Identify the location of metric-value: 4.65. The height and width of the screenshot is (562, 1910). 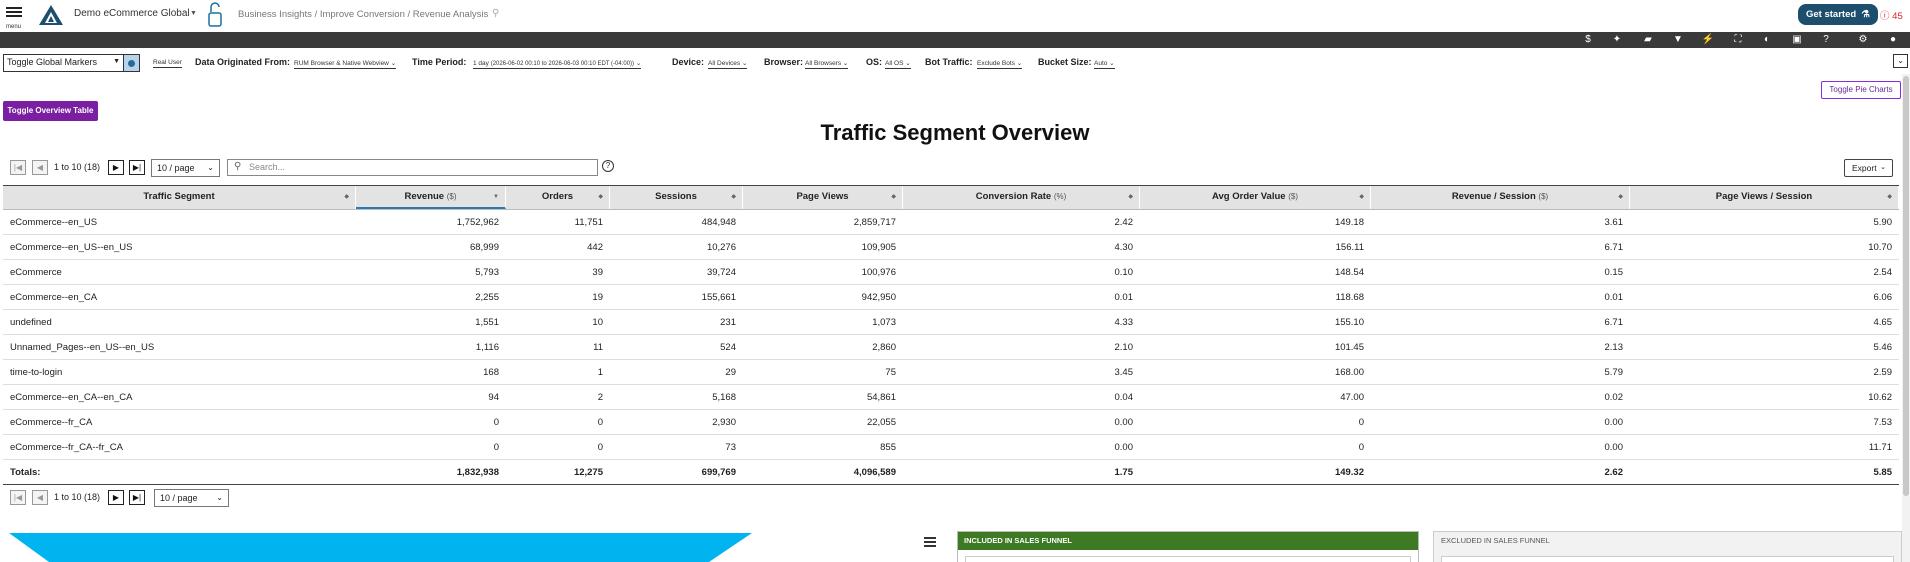
(1883, 322).